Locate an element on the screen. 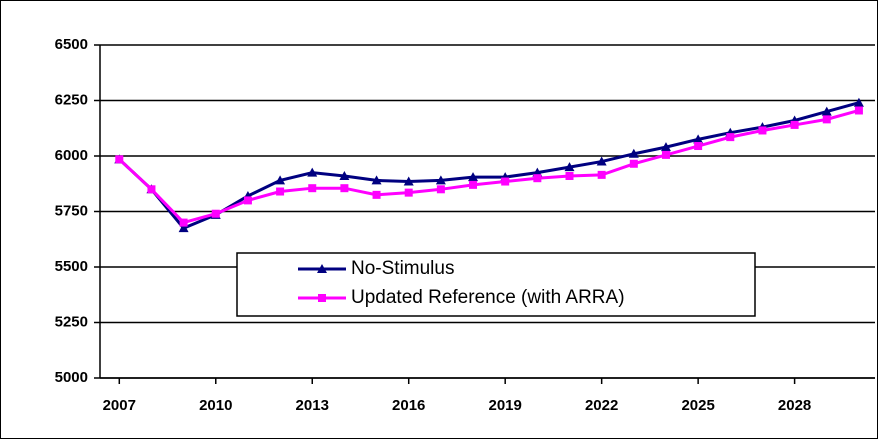 This screenshot has width=879, height=444. x-tick-label: 2010 is located at coordinates (215, 405).